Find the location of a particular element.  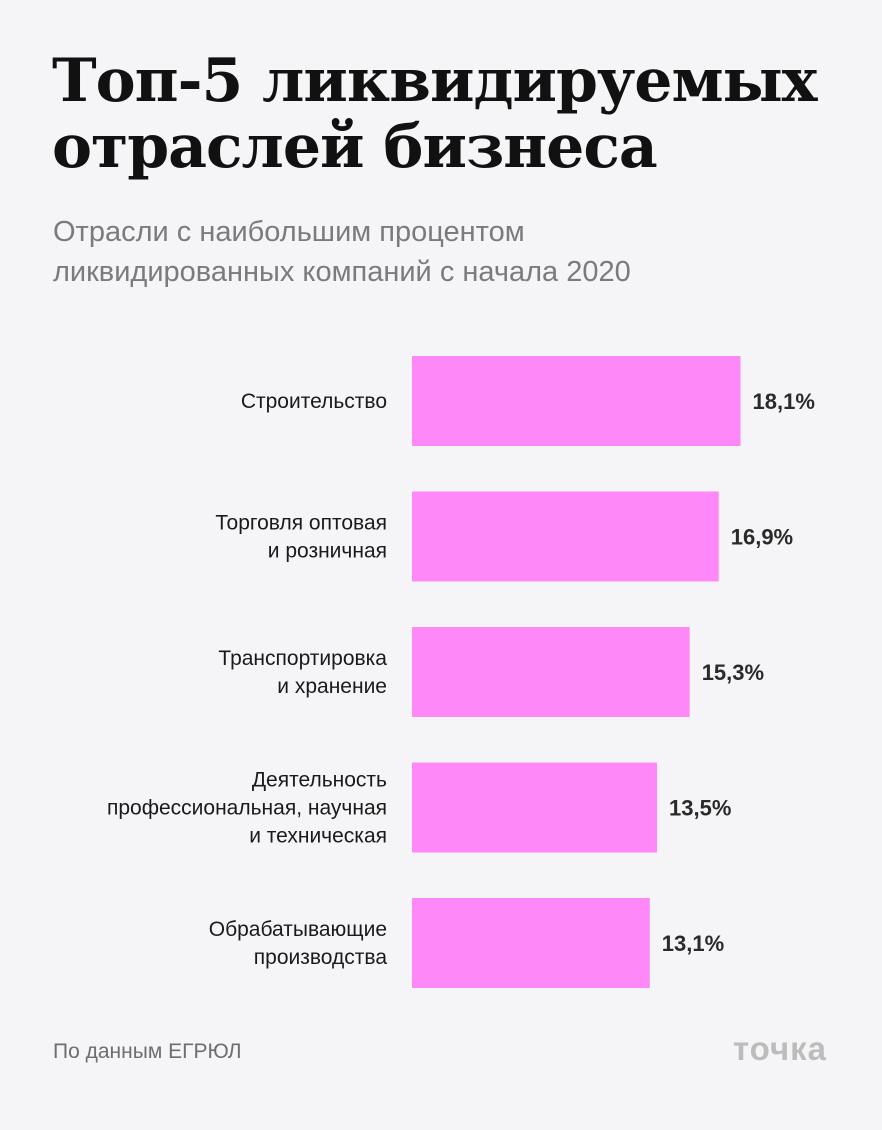

category-label-3: Транспортировка и хранение is located at coordinates (302, 672).